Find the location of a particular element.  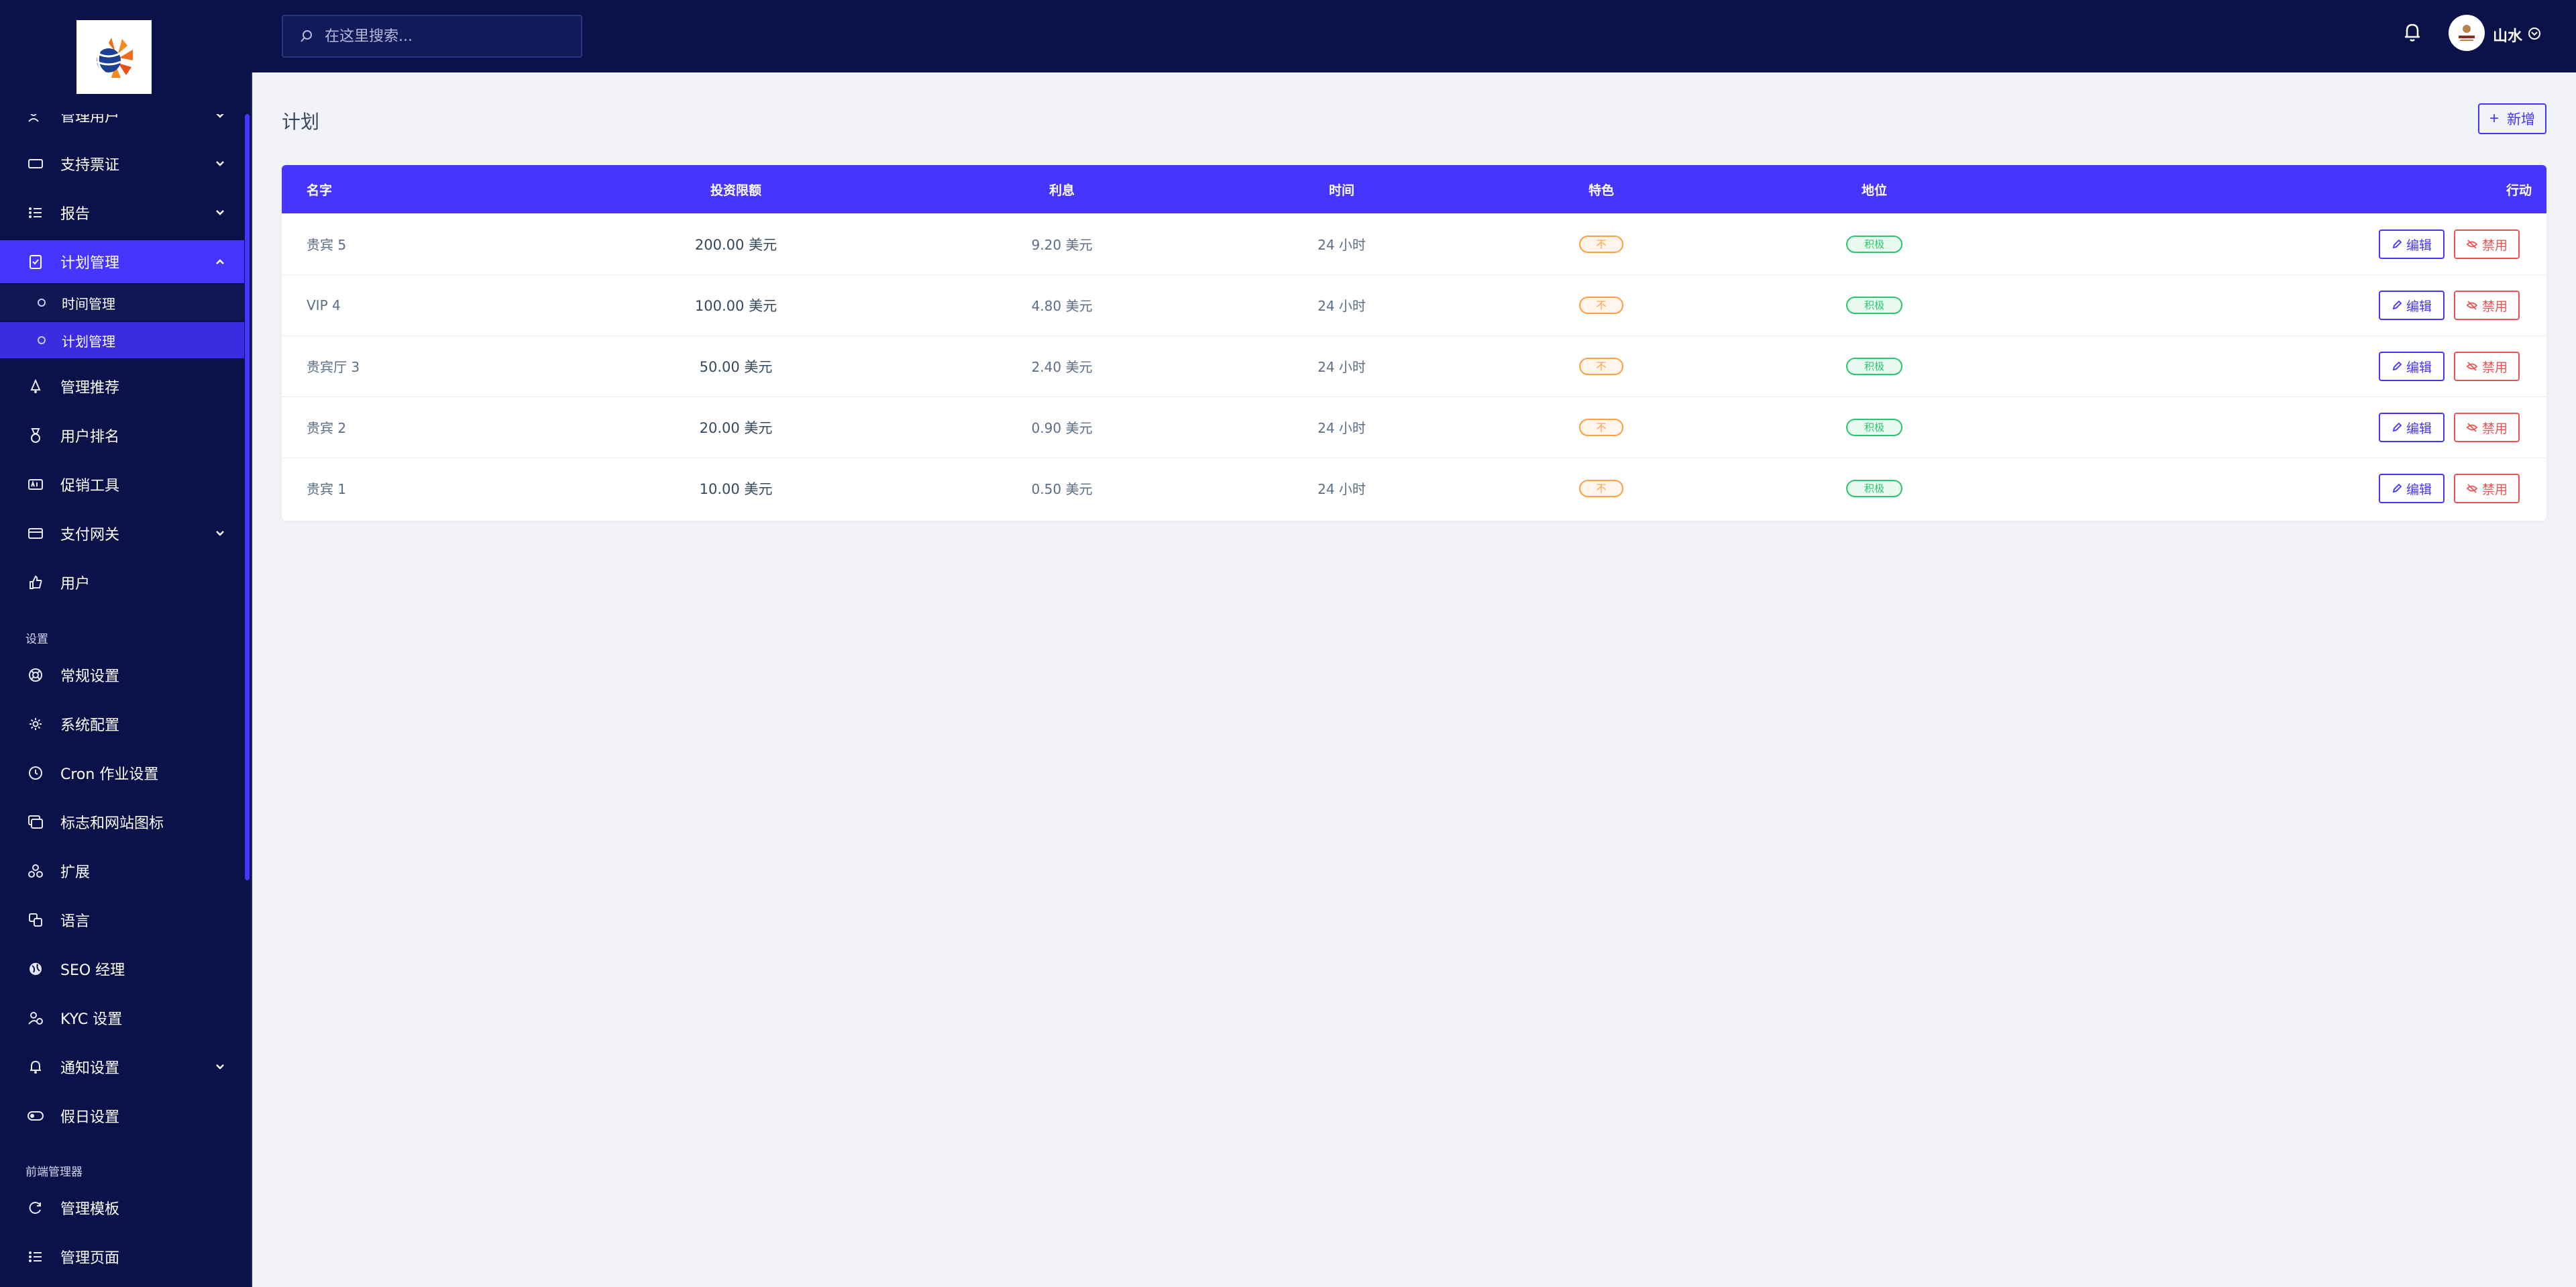

list-icon is located at coordinates (35, 213).